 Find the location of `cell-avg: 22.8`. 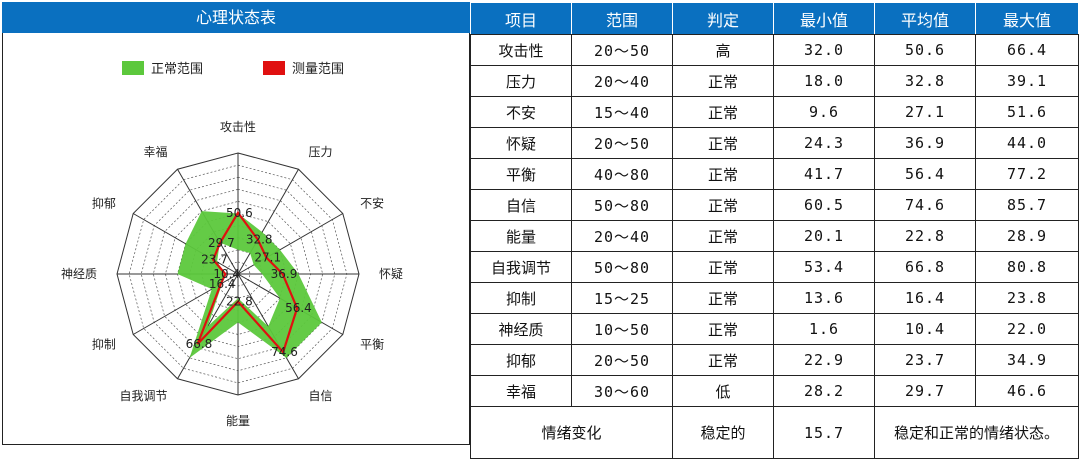

cell-avg: 22.8 is located at coordinates (925, 236).